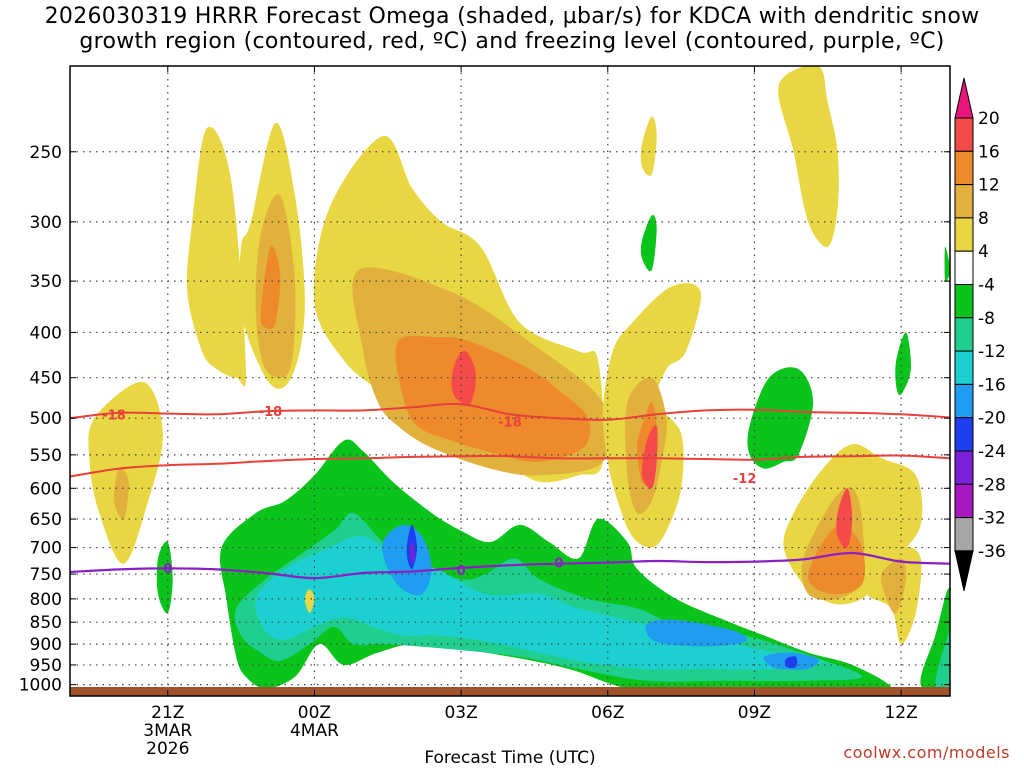 The height and width of the screenshot is (768, 1024). I want to click on colorbar-label-12: -32, so click(992, 519).